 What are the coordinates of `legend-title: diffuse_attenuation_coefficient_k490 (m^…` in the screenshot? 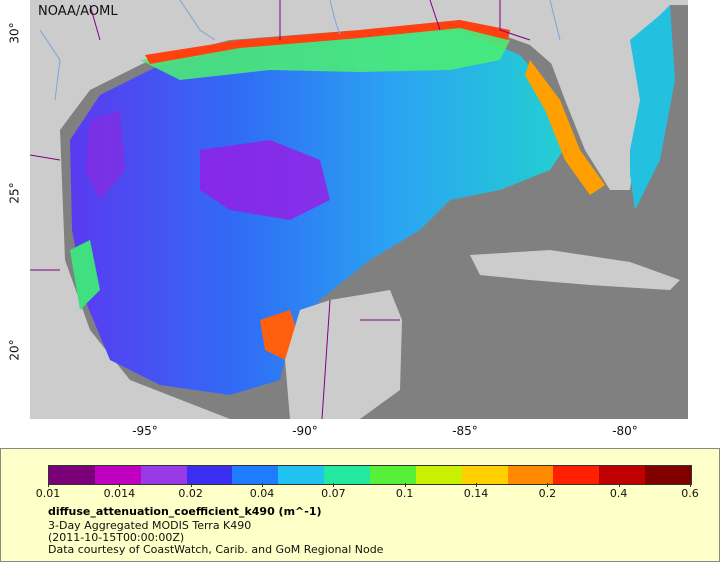 It's located at (185, 511).